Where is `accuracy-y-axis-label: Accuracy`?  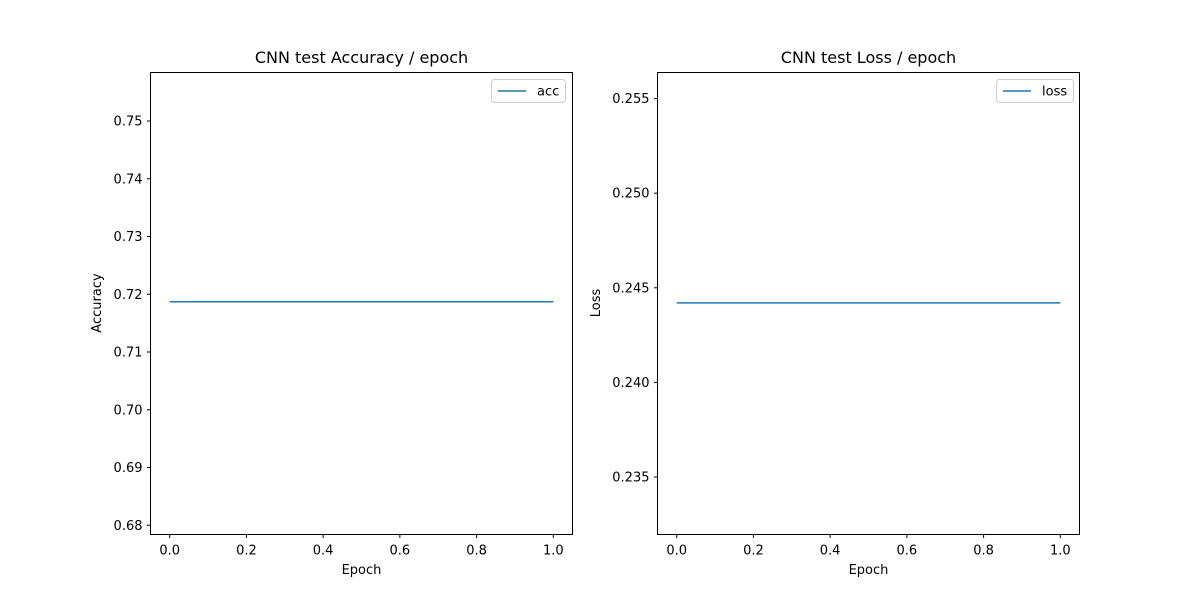 accuracy-y-axis-label: Accuracy is located at coordinates (97, 303).